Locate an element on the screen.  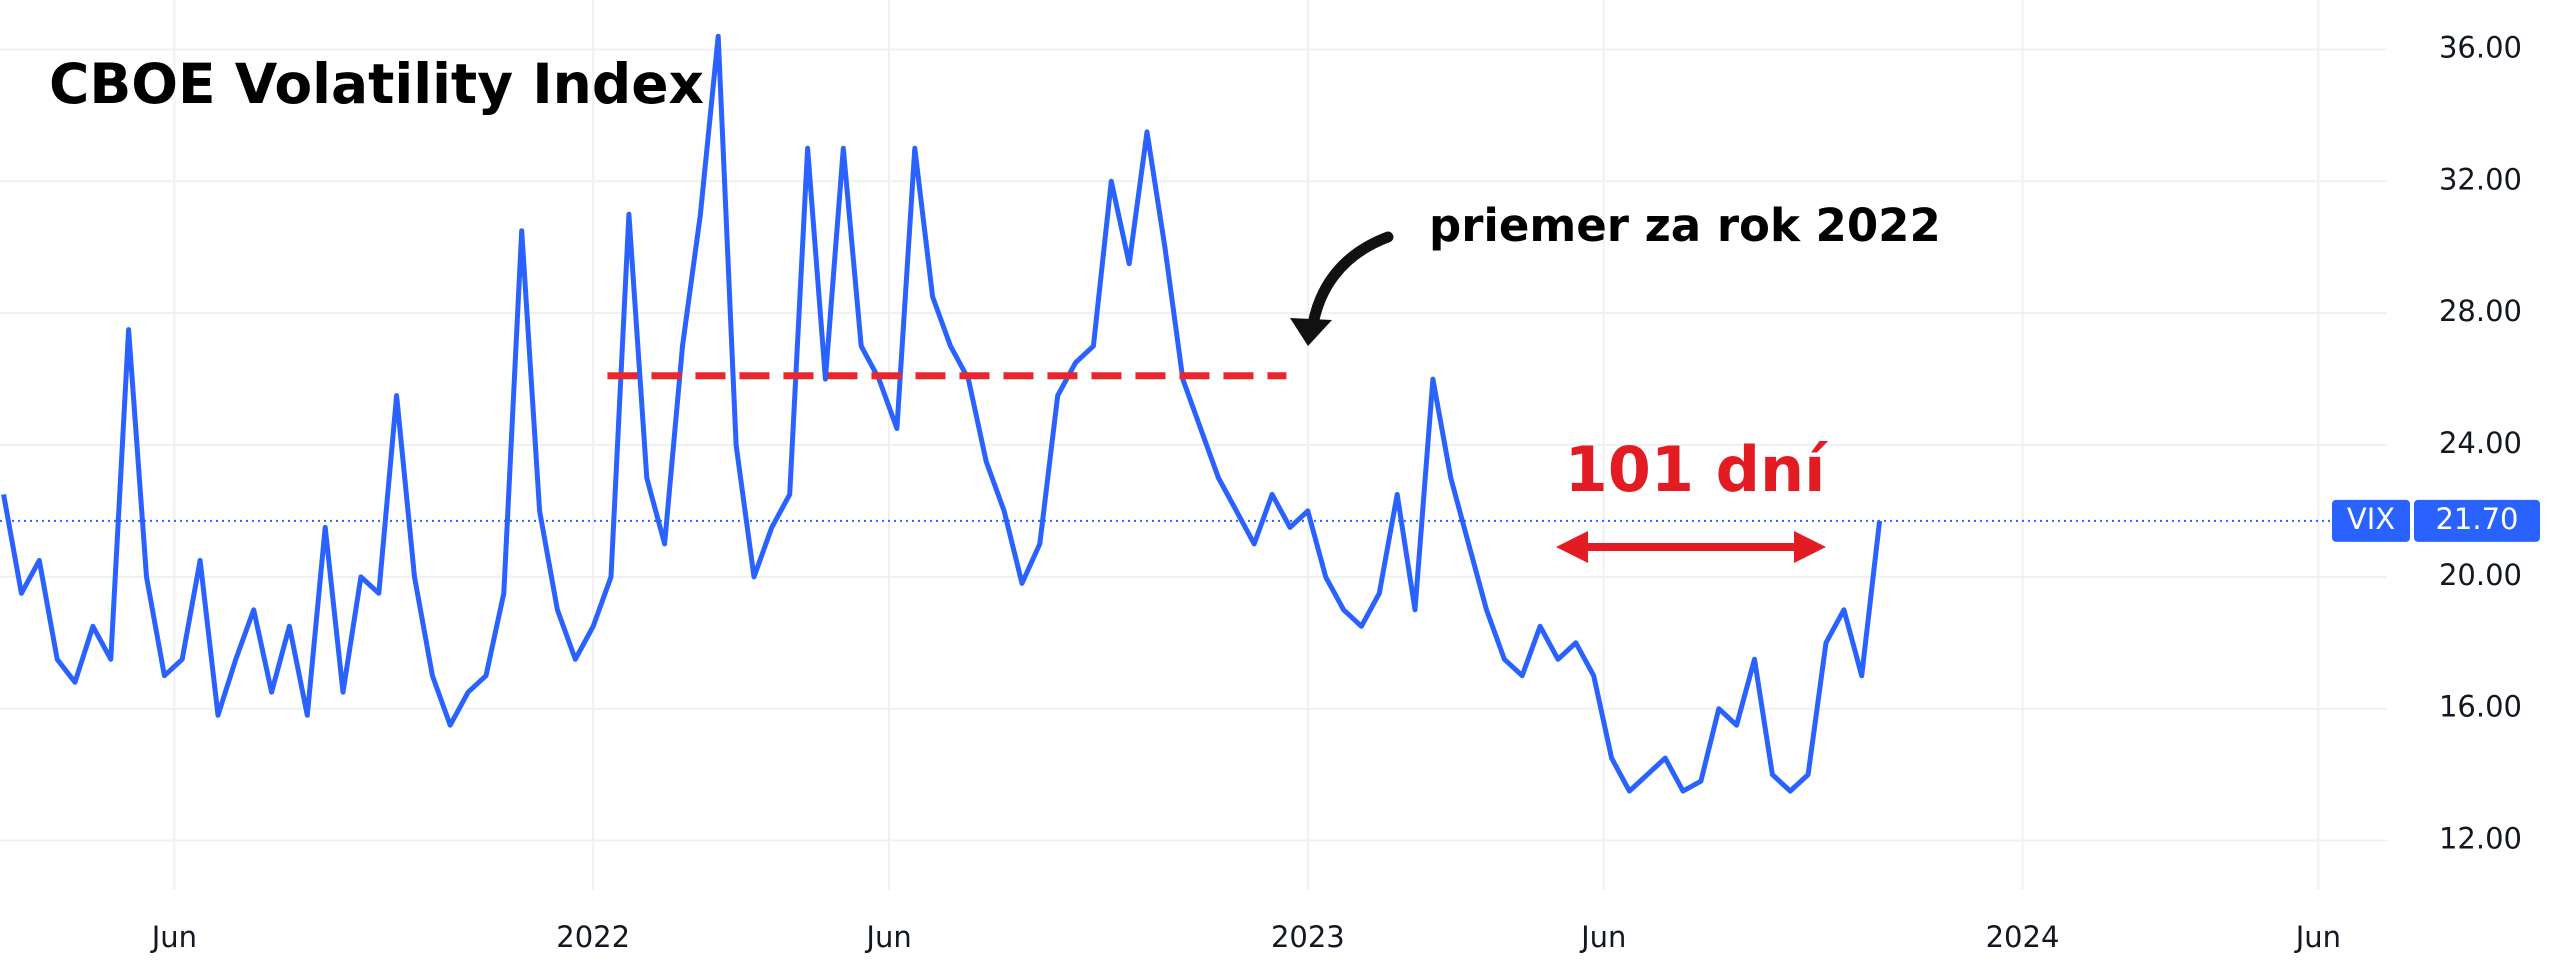
series-badge is located at coordinates (2371, 520).